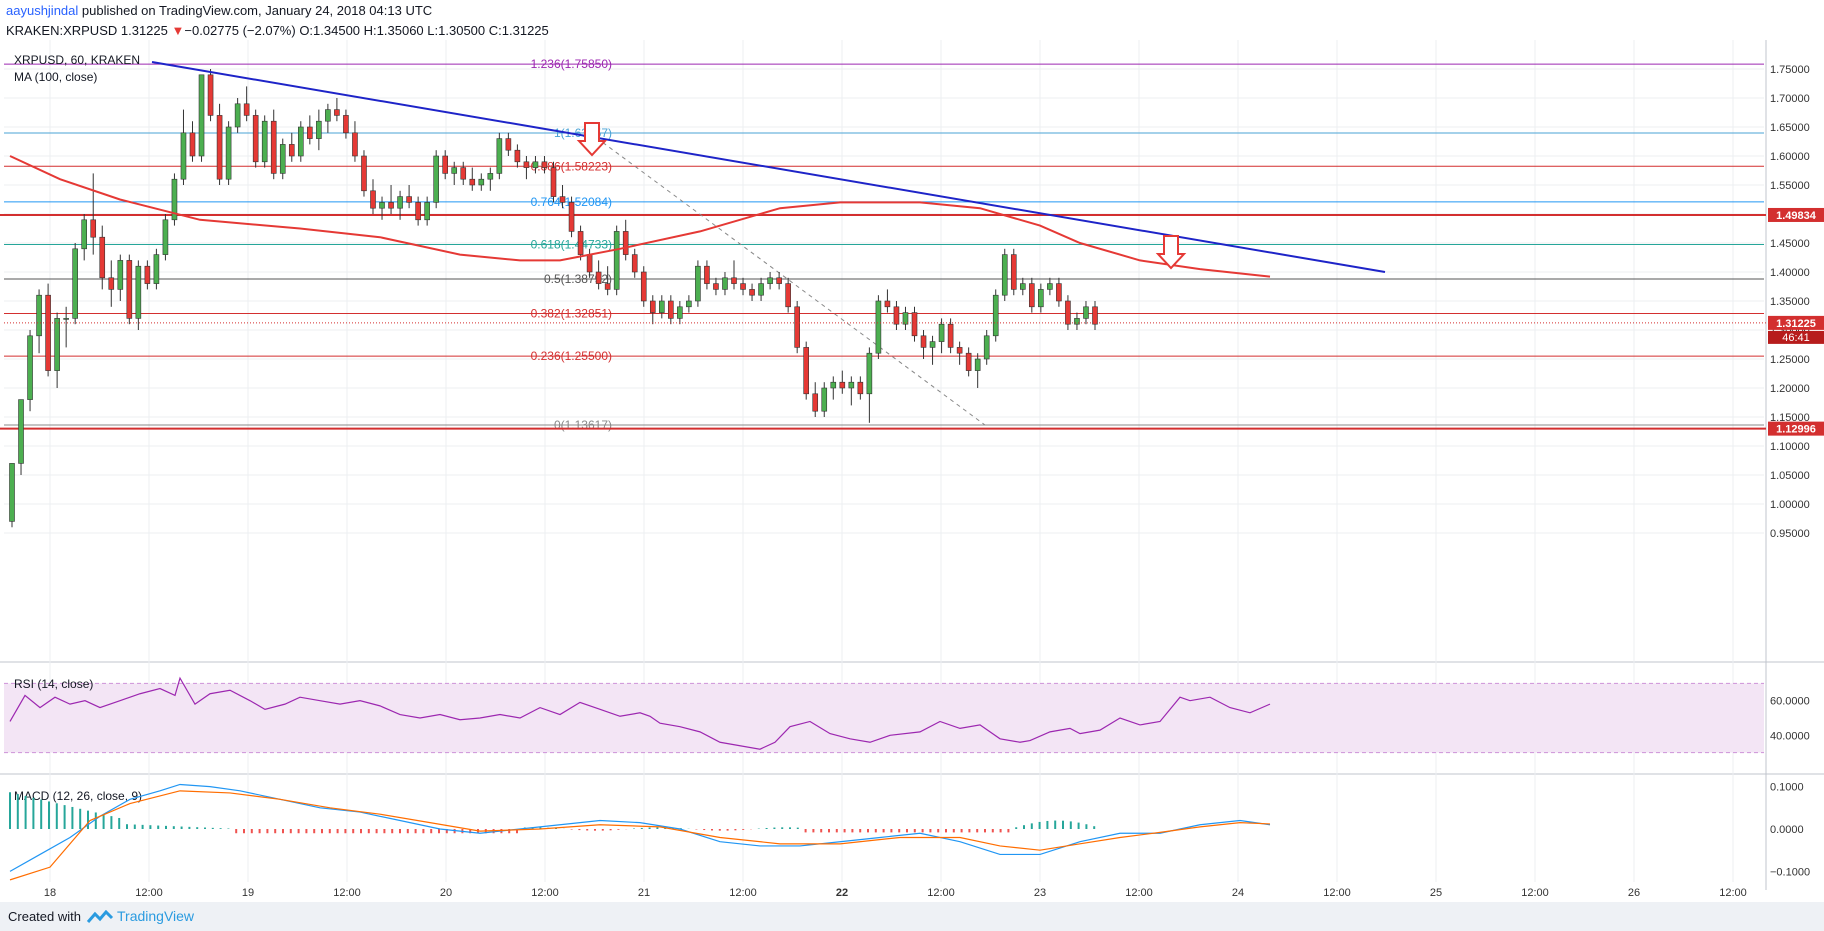 The height and width of the screenshot is (931, 1824). I want to click on price-tick-label: 1.70000, so click(1790, 99).